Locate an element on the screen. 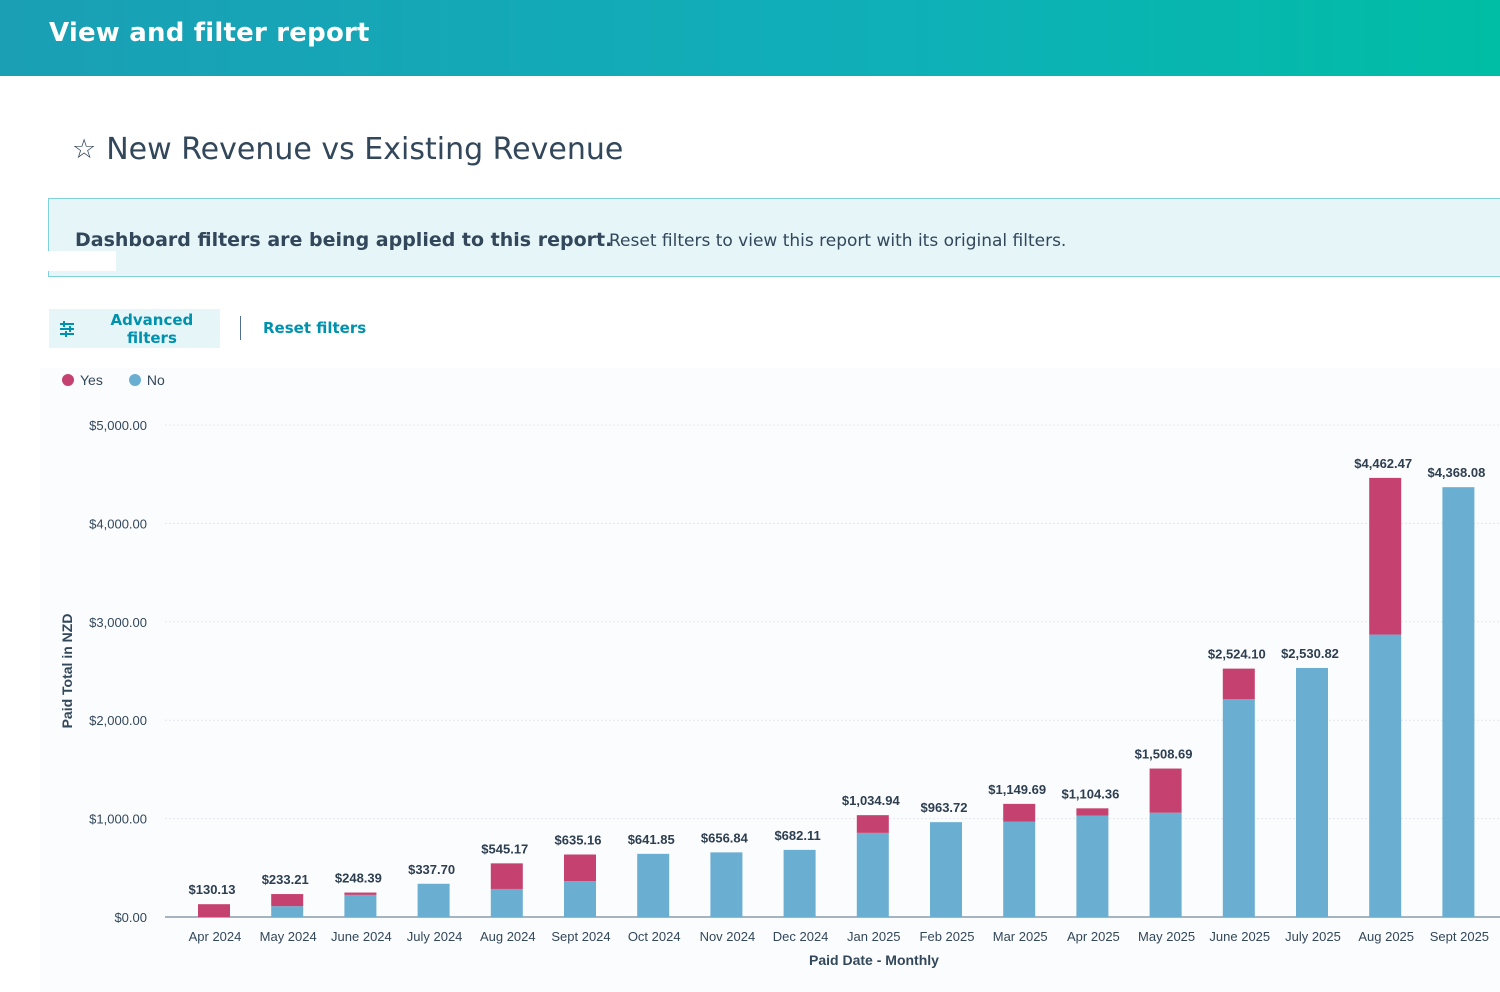  data-label: $1,104.36 is located at coordinates (1090, 793).